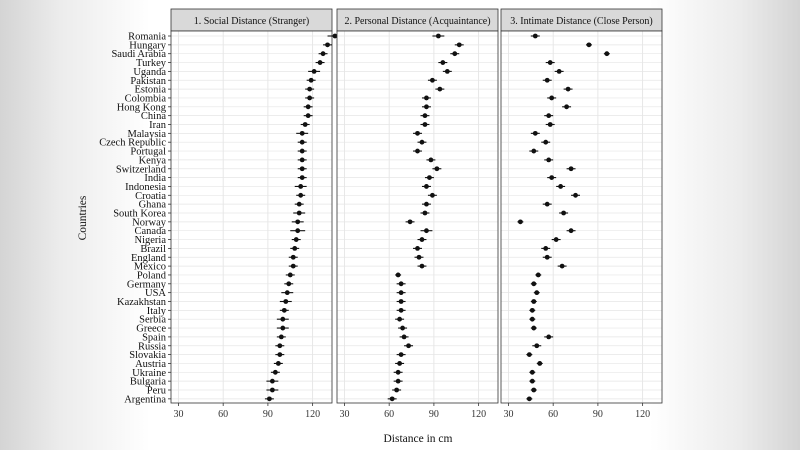 The height and width of the screenshot is (450, 800). What do you see at coordinates (83, 217) in the screenshot?
I see `y-axis-title: Countries` at bounding box center [83, 217].